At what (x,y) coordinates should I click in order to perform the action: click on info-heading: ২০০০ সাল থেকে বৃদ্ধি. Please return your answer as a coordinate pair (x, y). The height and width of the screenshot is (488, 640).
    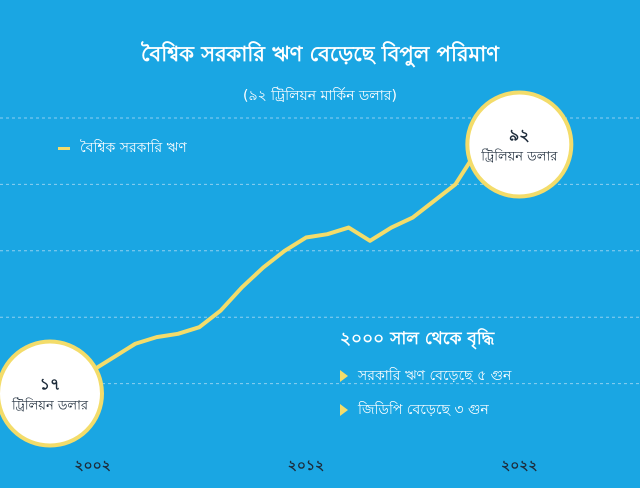
    Looking at the image, I should click on (417, 339).